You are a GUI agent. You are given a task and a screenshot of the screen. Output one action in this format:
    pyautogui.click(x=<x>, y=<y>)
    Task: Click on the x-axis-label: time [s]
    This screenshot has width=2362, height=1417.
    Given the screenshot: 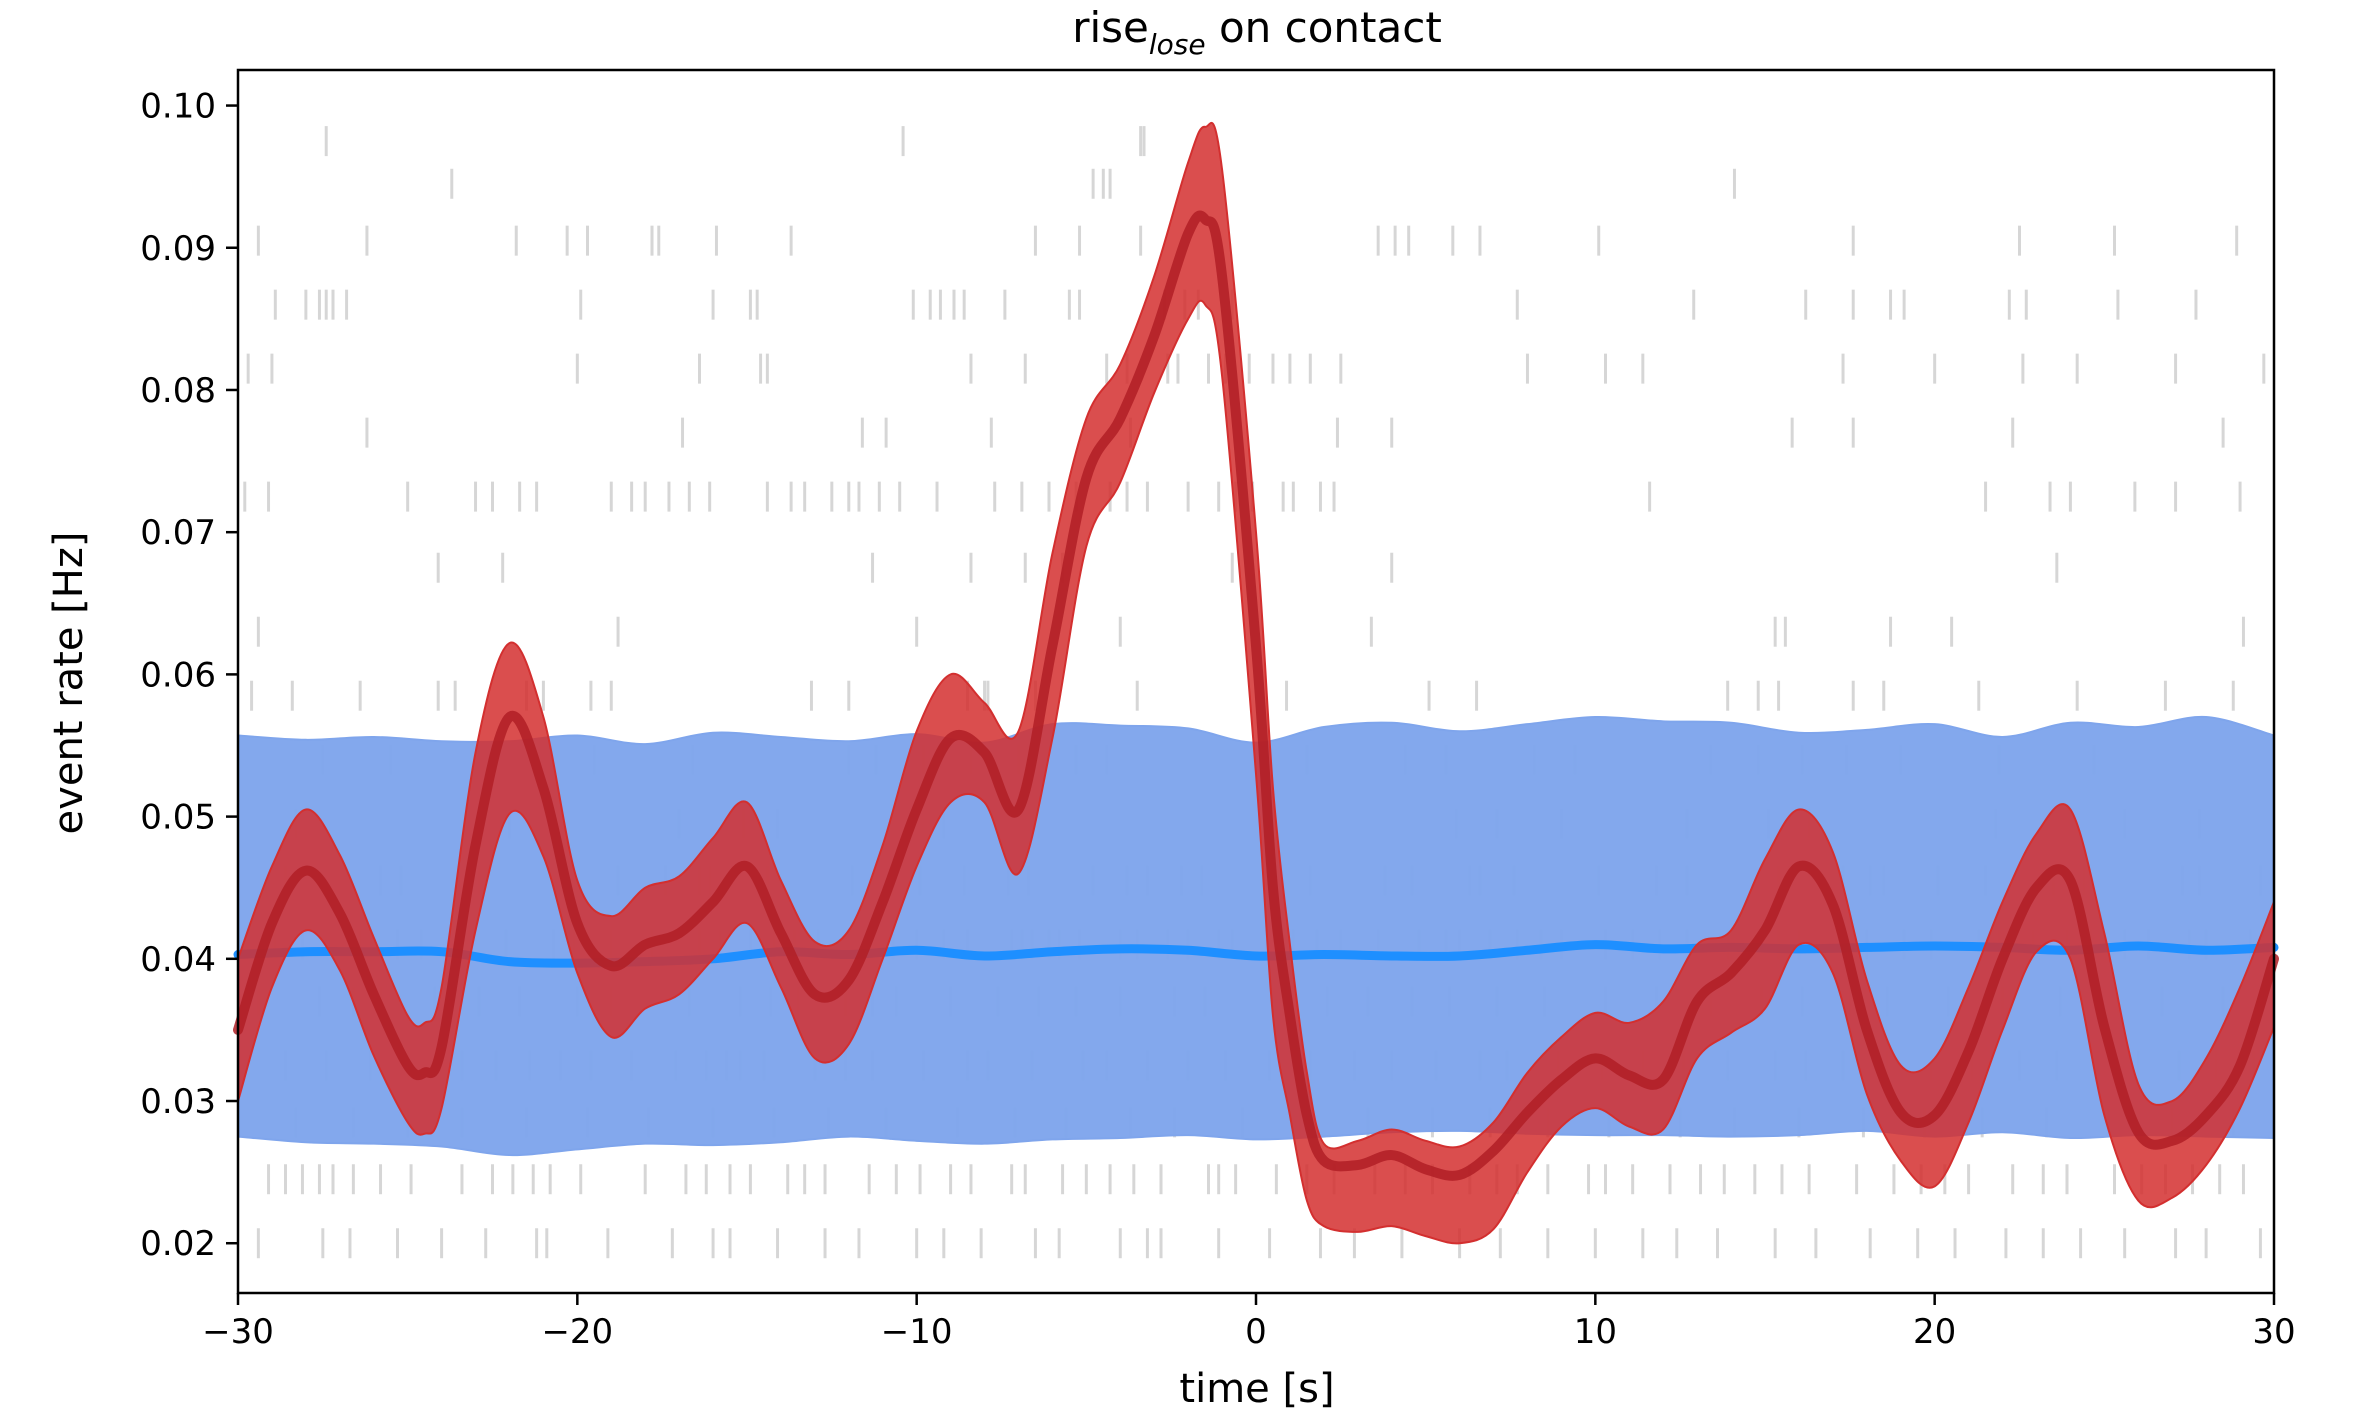 What is the action you would take?
    pyautogui.click(x=1256, y=1389)
    